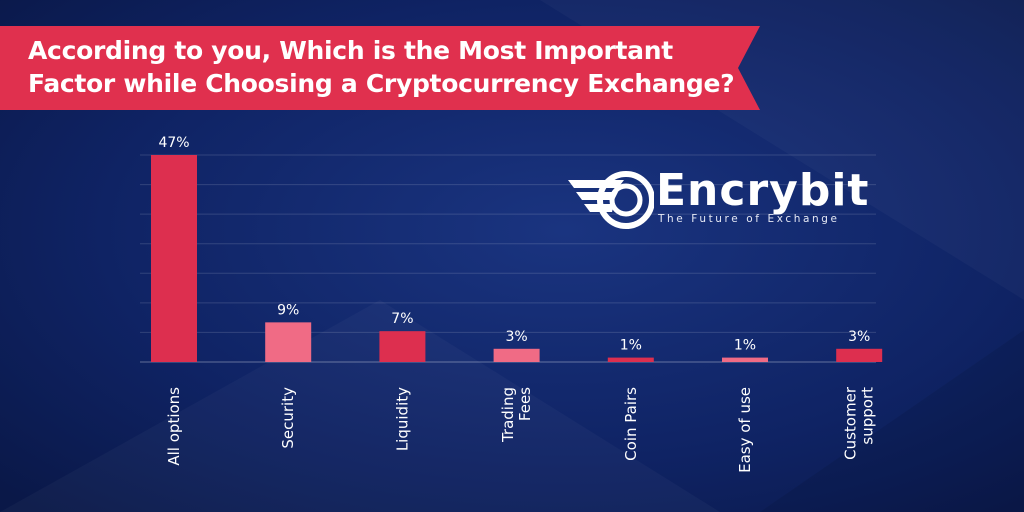 The width and height of the screenshot is (1024, 512). I want to click on encrybit-logo: Encrybit The Future of Exchange, so click(721, 201).